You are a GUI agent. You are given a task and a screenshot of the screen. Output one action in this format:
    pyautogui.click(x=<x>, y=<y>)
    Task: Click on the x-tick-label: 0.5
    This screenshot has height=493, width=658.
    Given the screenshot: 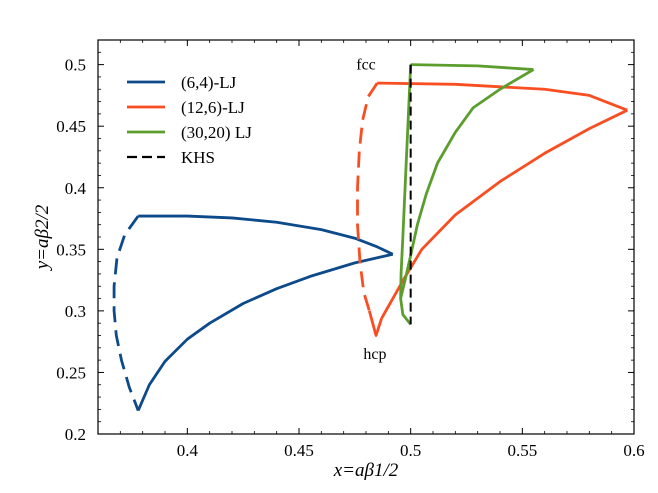 What is the action you would take?
    pyautogui.click(x=410, y=450)
    